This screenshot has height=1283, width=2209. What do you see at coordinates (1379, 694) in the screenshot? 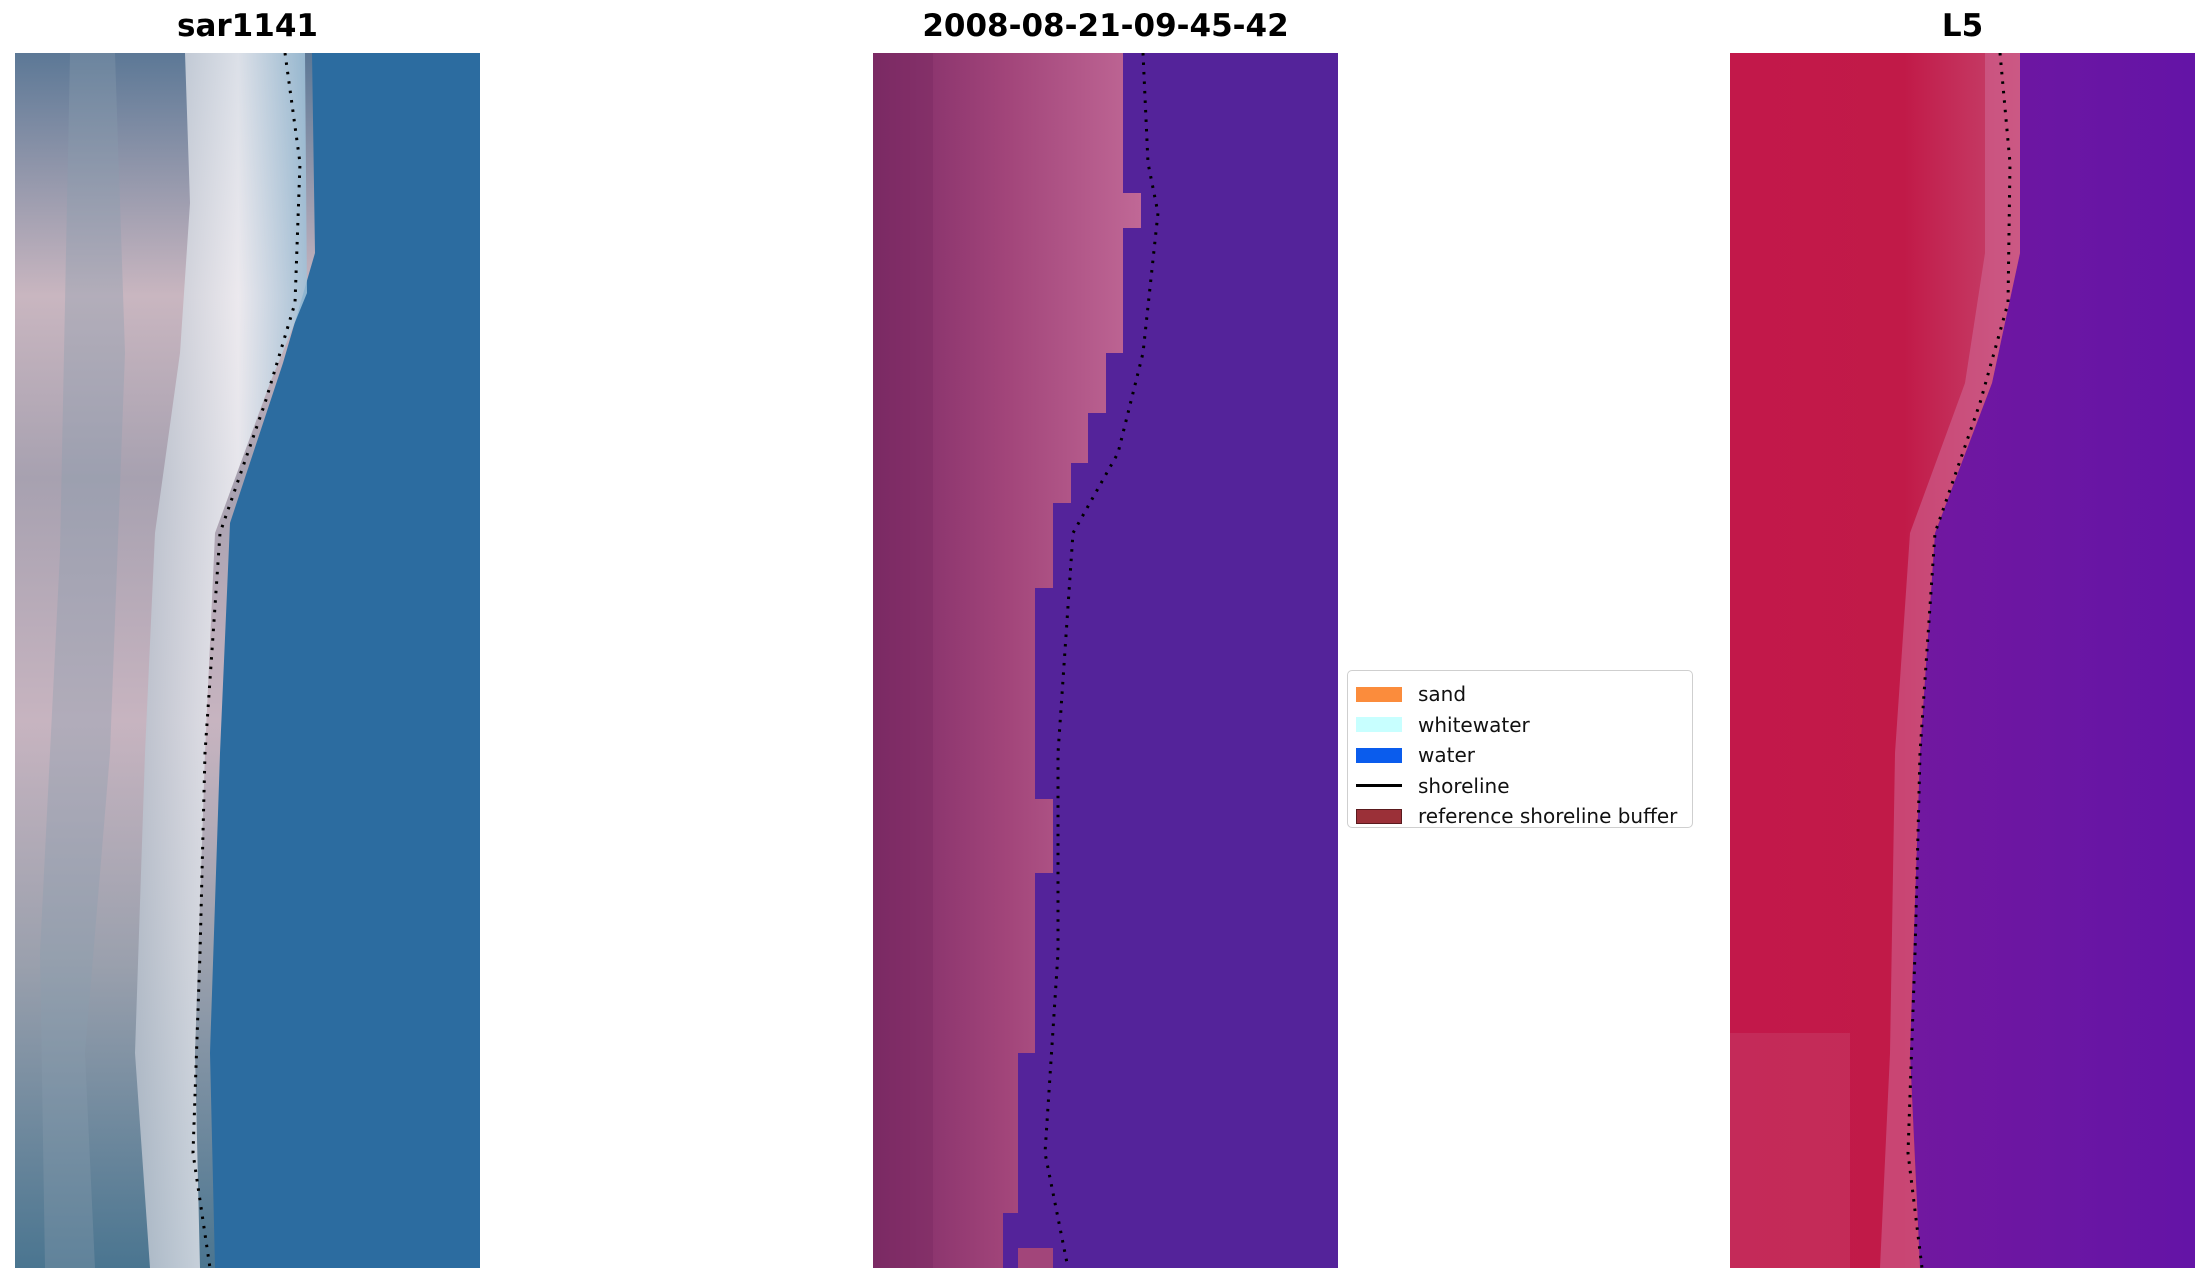
I see `legend-swatch-sand` at bounding box center [1379, 694].